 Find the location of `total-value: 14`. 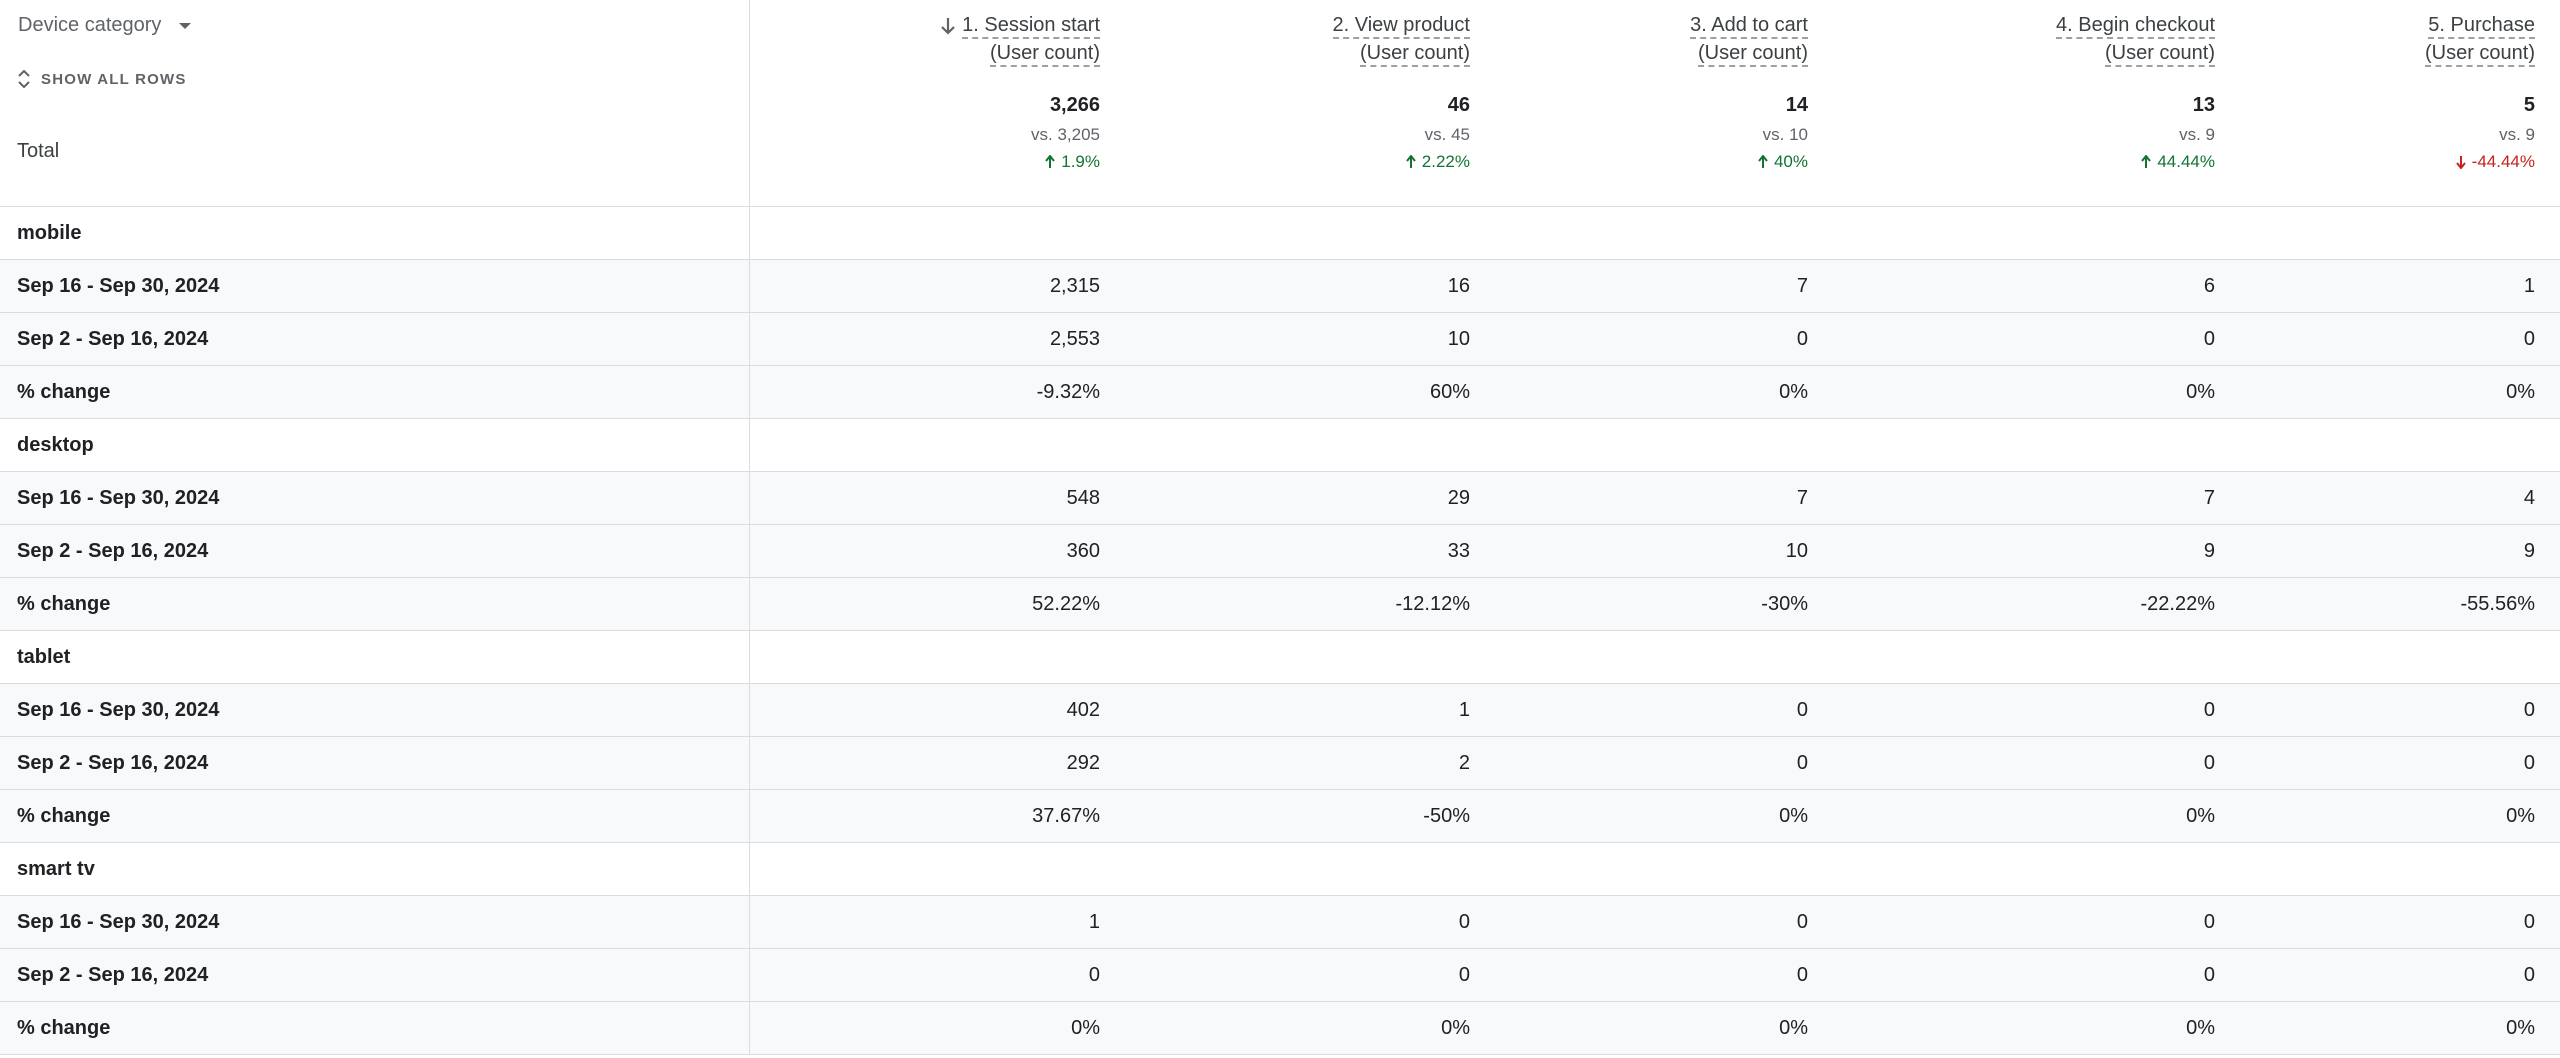

total-value: 14 is located at coordinates (1796, 105).